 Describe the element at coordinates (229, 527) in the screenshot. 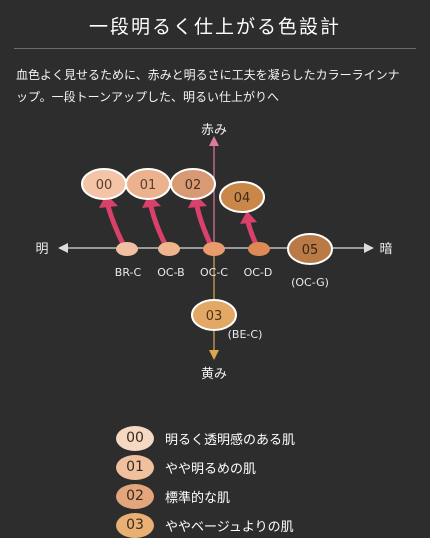

I see `legend-label-03: ややベージュよりの肌` at that location.